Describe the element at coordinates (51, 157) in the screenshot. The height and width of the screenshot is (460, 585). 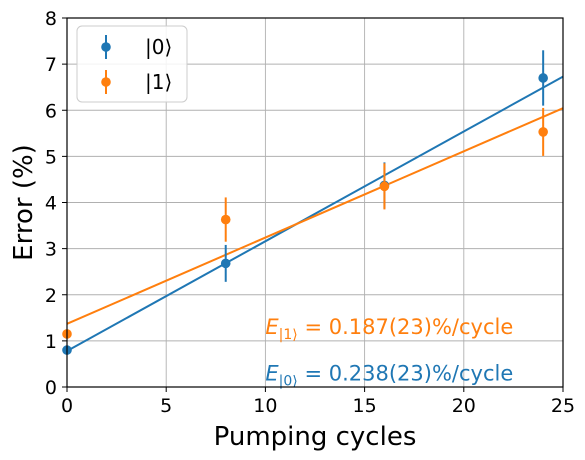
I see `y-tick-label: 5` at that location.